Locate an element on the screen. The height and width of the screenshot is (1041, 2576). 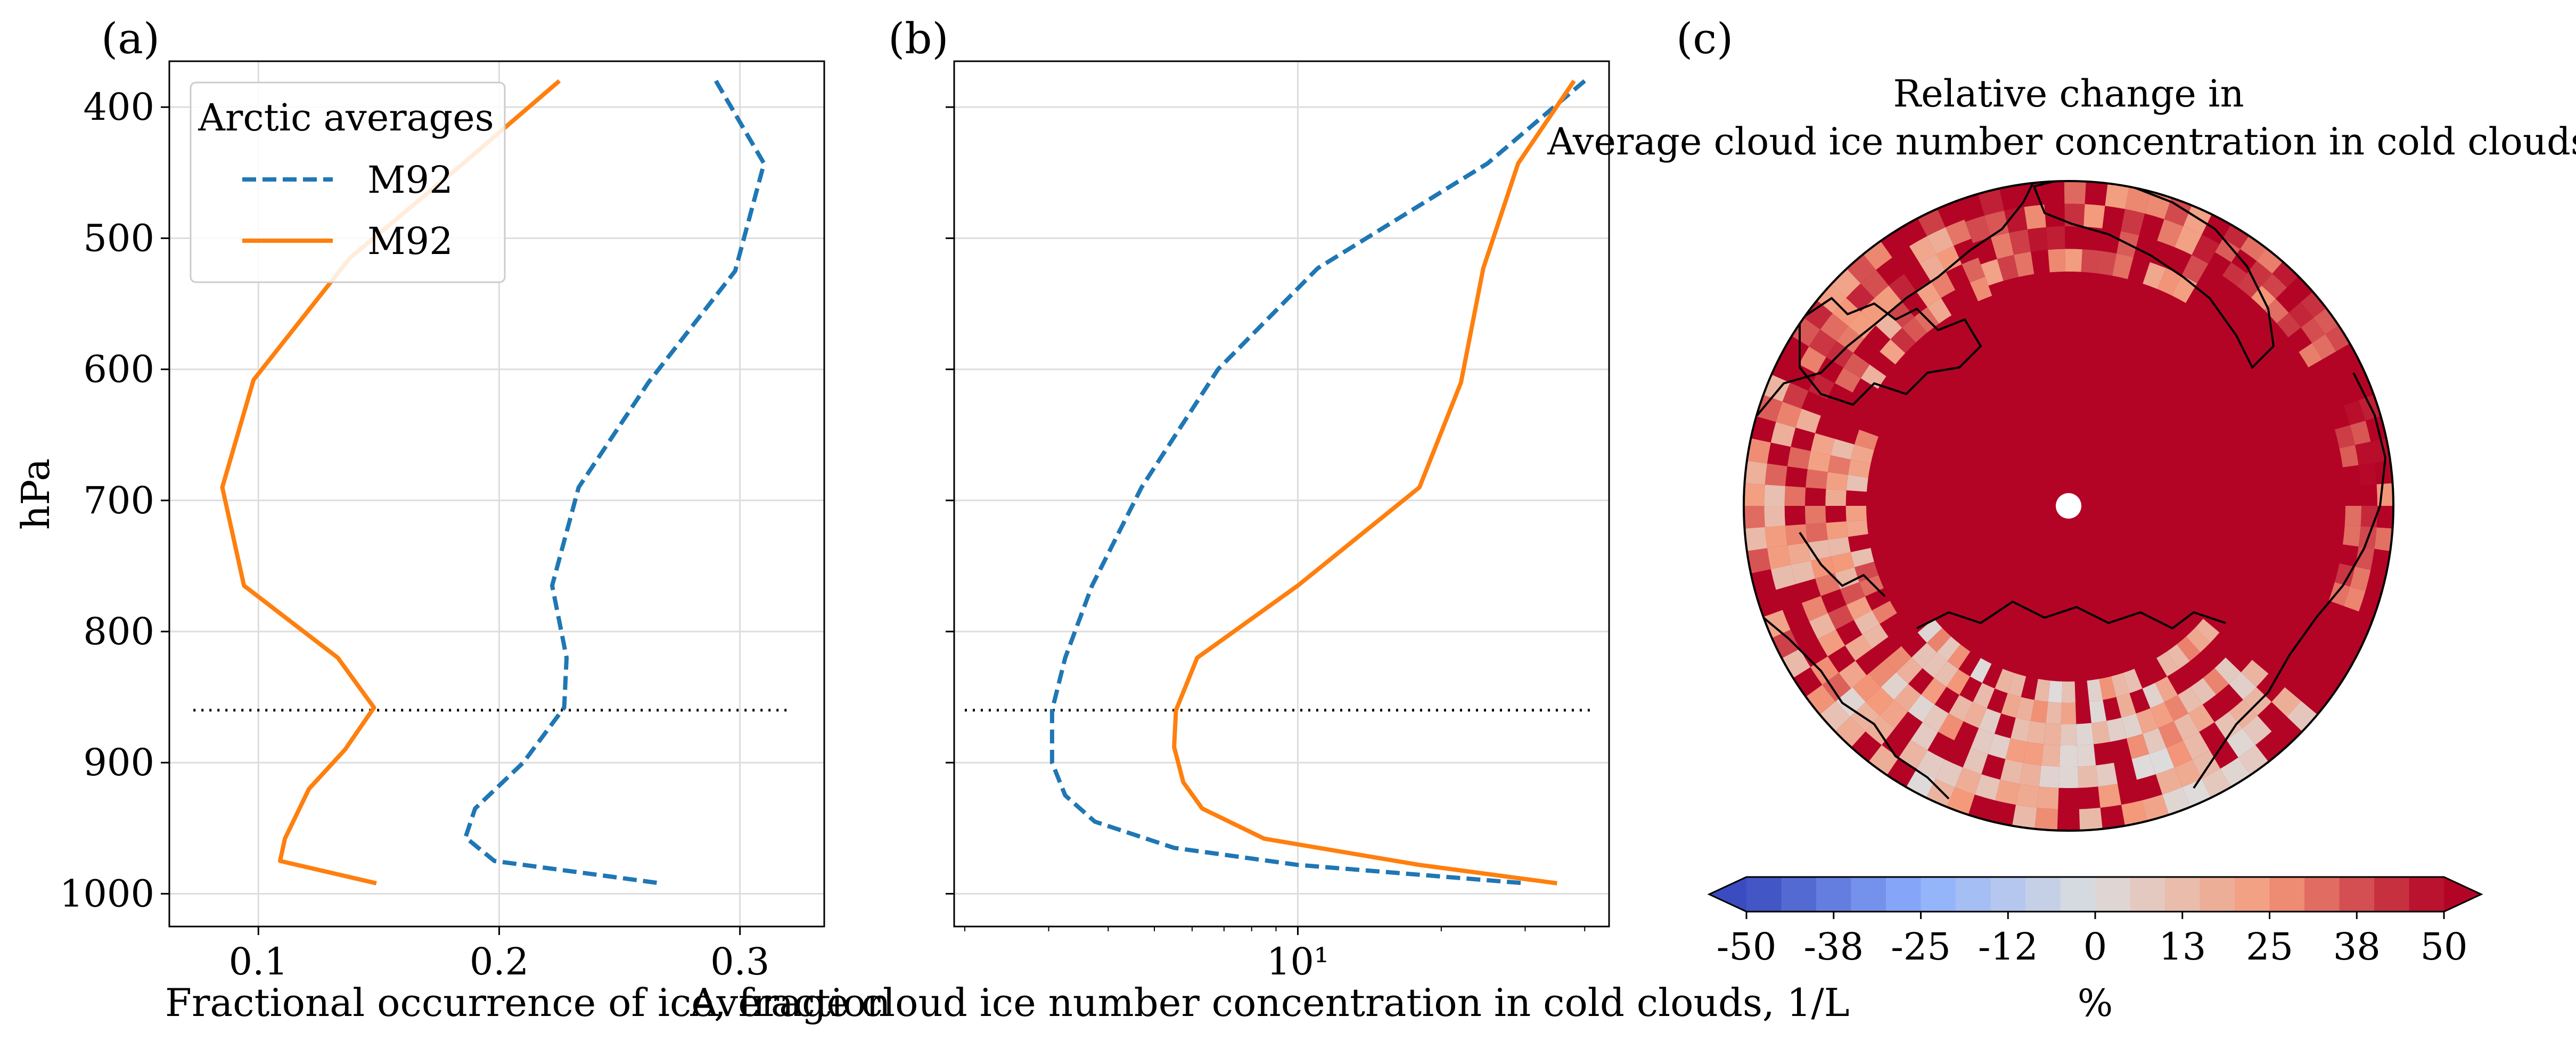
legend-entry-2: M92 is located at coordinates (410, 241).